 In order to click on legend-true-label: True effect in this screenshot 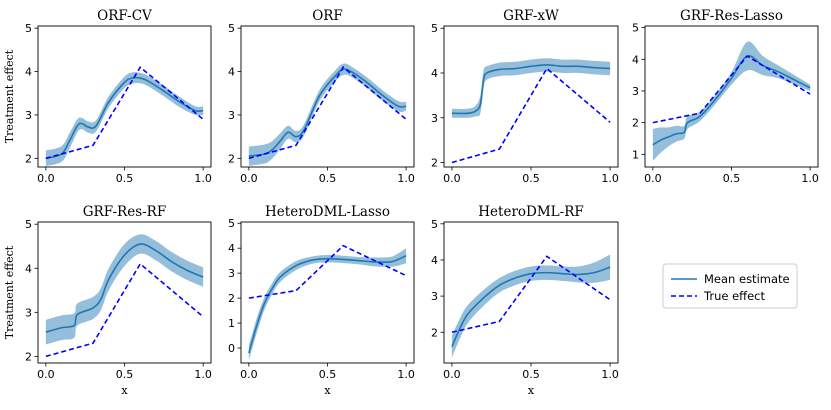, I will do `click(734, 296)`.